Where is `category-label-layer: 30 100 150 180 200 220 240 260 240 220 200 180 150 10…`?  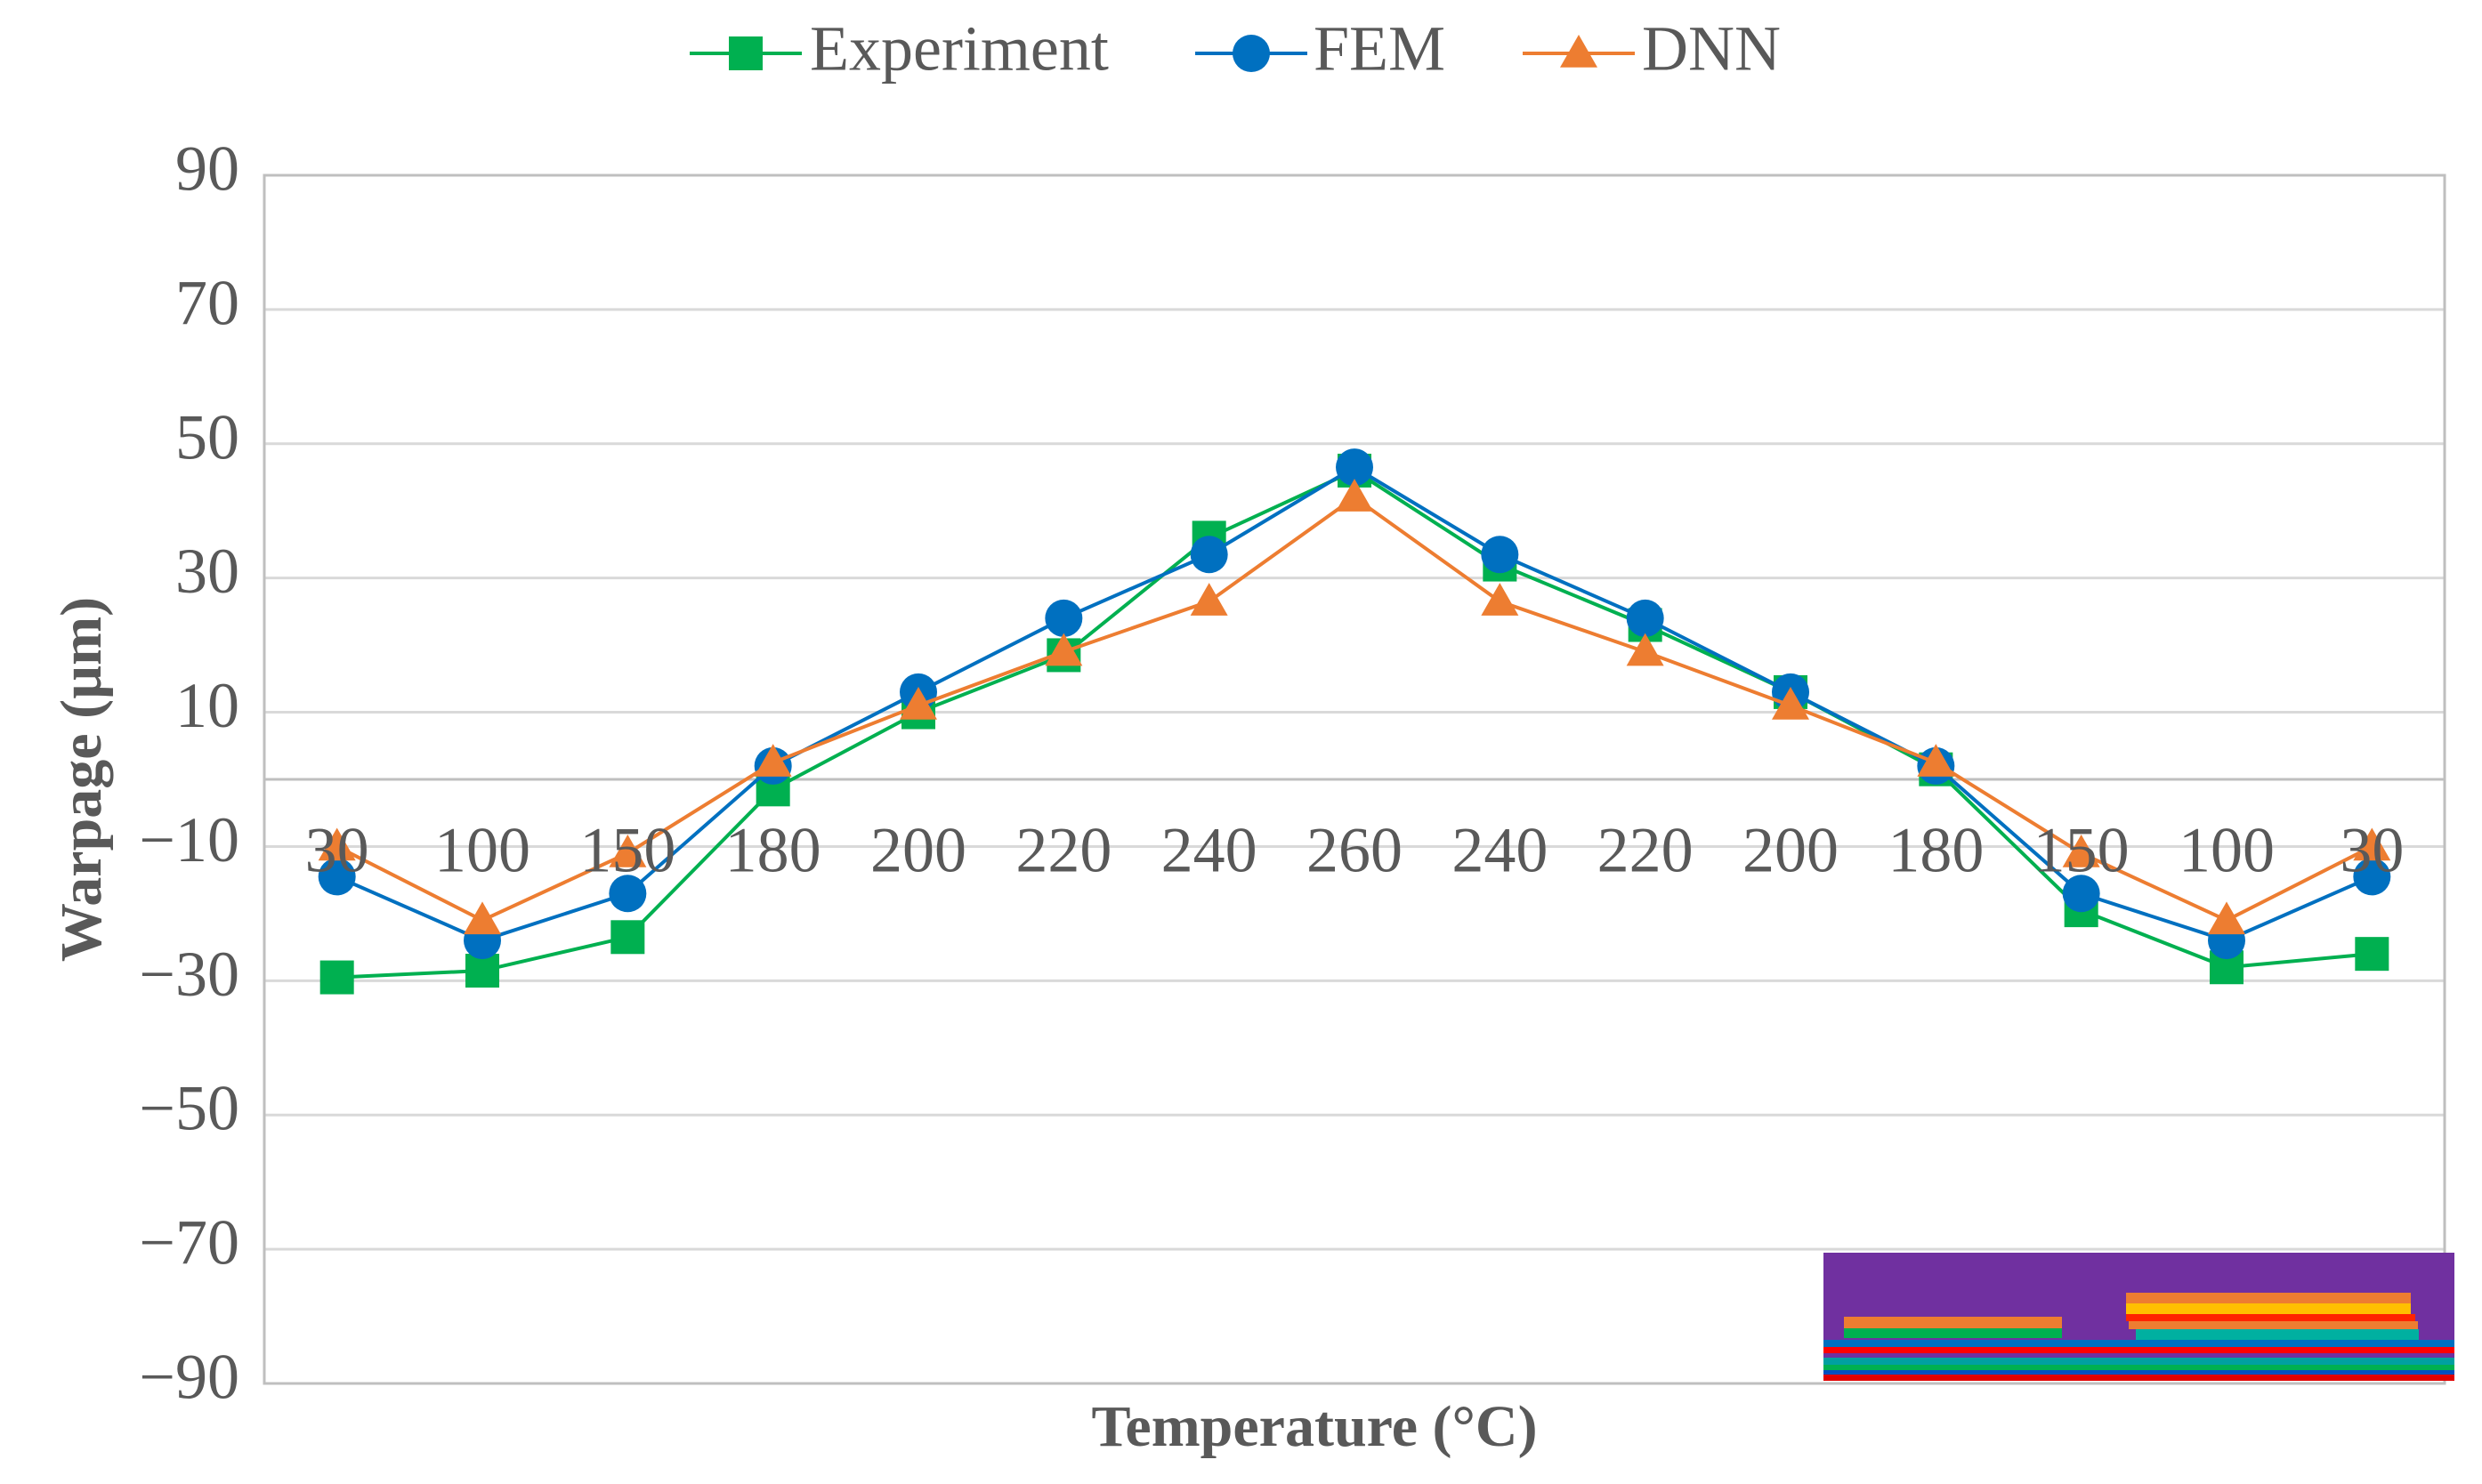
category-label-layer: 30 100 150 180 200 220 240 260 240 220 200 180 150 10… is located at coordinates (1355, 850).